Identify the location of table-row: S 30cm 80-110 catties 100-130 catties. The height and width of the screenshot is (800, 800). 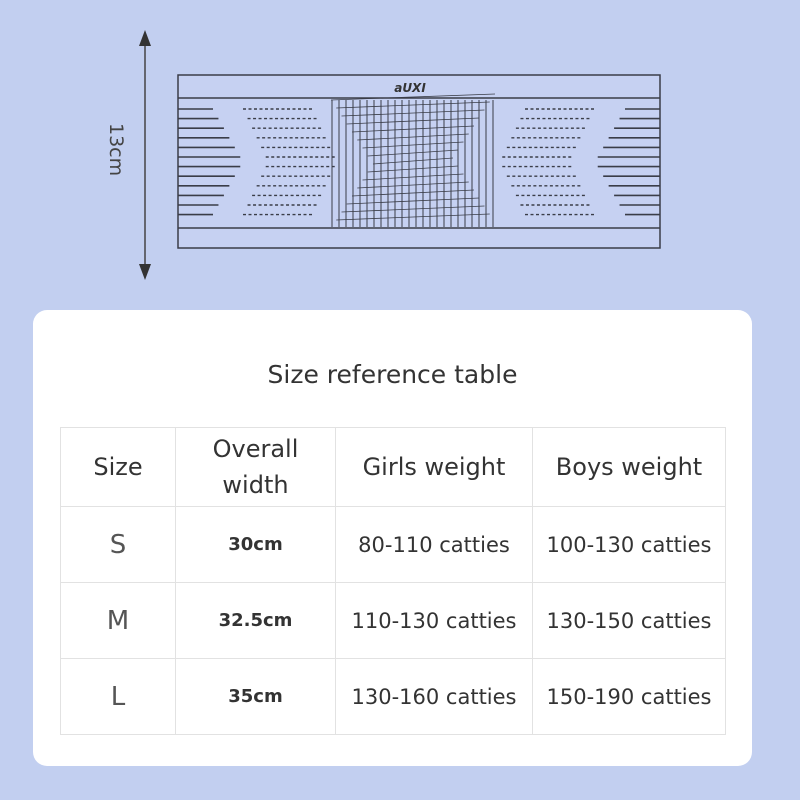
(393, 544).